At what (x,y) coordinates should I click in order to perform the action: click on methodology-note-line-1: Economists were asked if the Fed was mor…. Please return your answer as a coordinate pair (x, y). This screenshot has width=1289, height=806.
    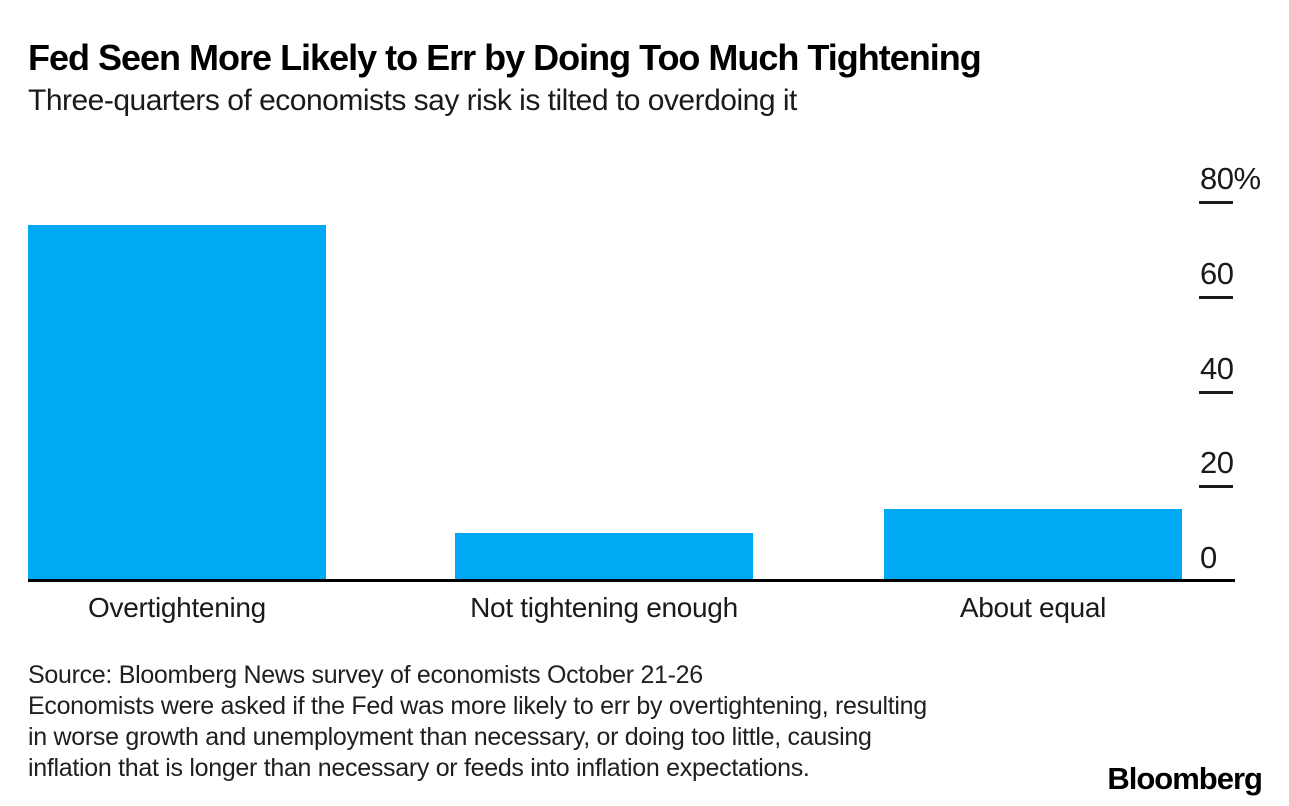
    Looking at the image, I should click on (477, 706).